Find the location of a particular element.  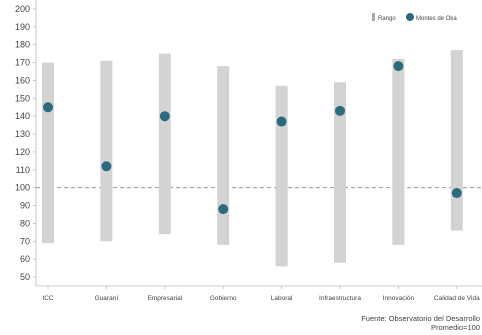

category-label: Gobierno is located at coordinates (223, 298).